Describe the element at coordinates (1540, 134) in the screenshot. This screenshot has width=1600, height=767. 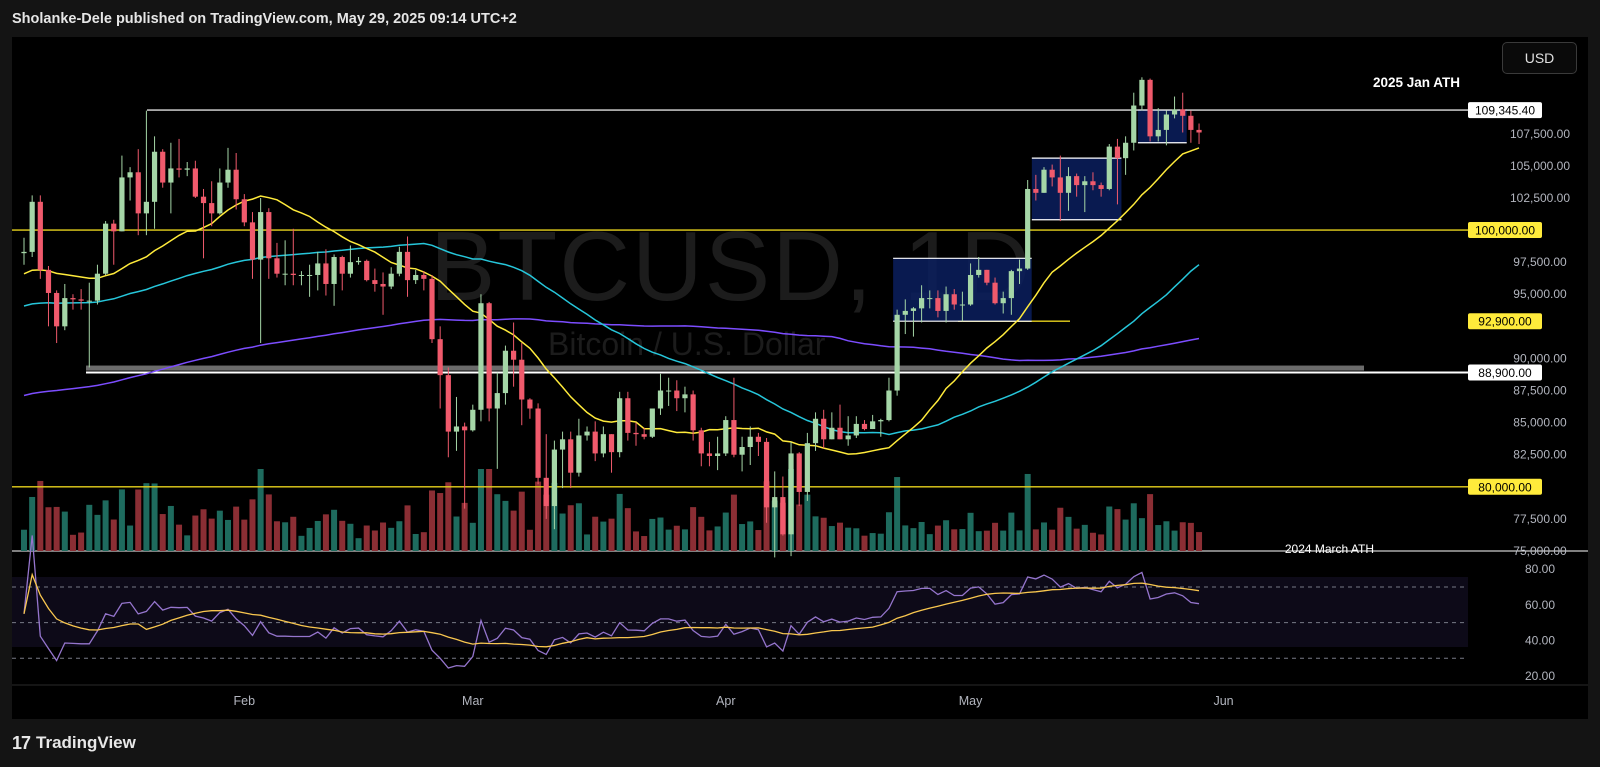
I see `price-axis-tick: 107,500.00` at that location.